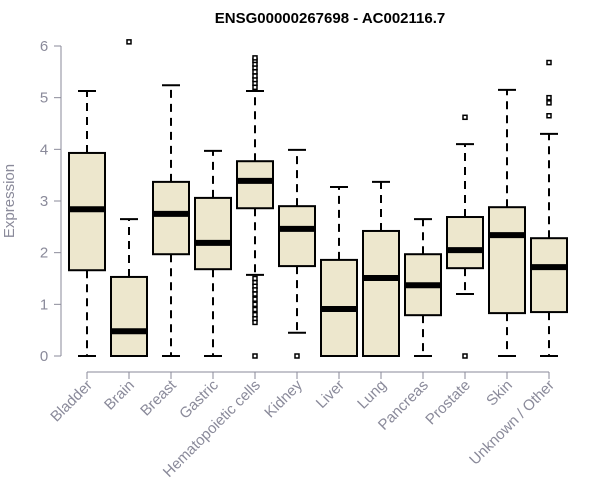 The image size is (600, 500). What do you see at coordinates (372, 395) in the screenshot?
I see `x-tick-label: Lung` at bounding box center [372, 395].